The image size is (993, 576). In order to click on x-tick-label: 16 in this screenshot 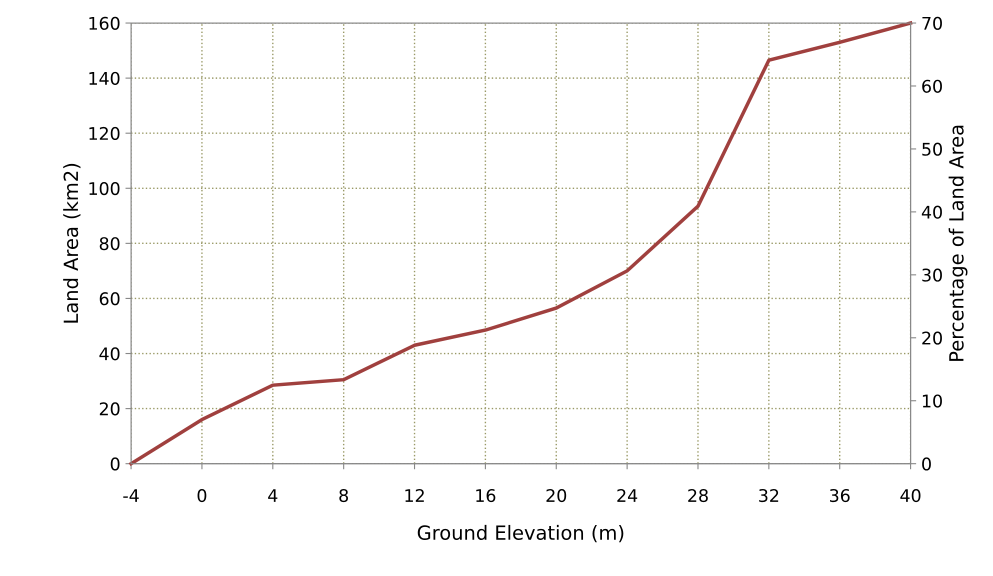, I will do `click(486, 495)`.